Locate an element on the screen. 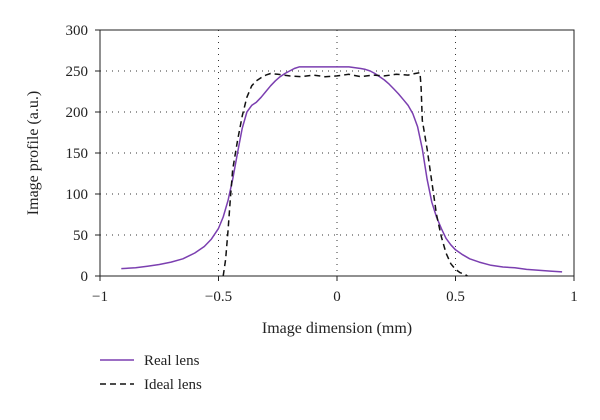  x-tick-label: 0 is located at coordinates (337, 297).